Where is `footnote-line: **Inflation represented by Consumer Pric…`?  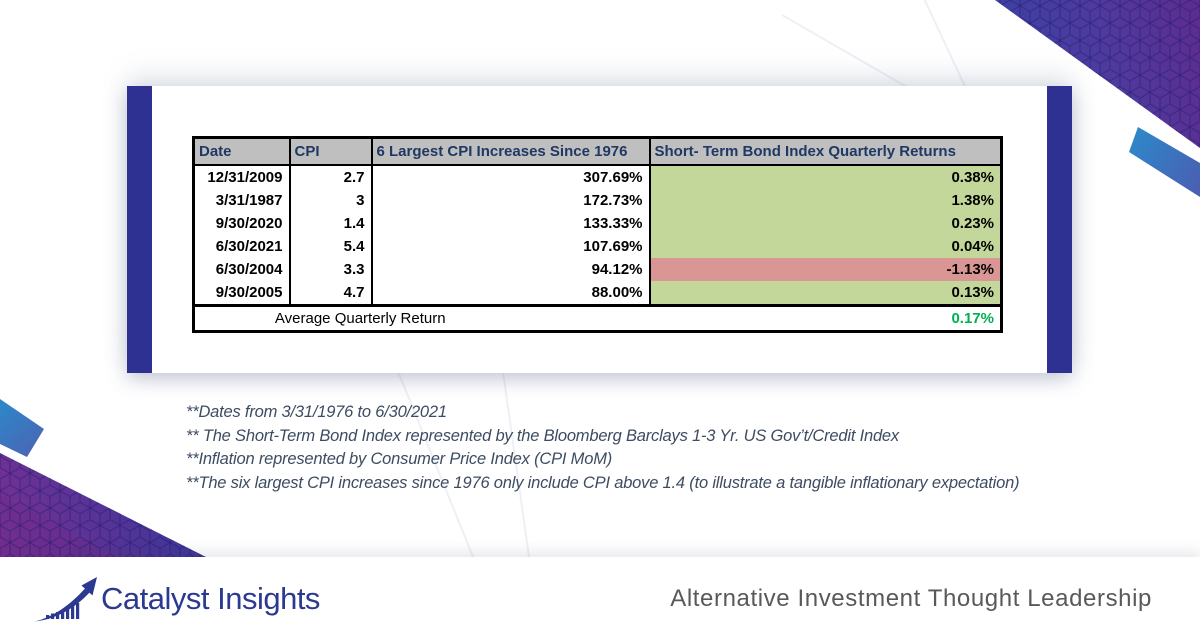 footnote-line: **Inflation represented by Consumer Pric… is located at coordinates (399, 459).